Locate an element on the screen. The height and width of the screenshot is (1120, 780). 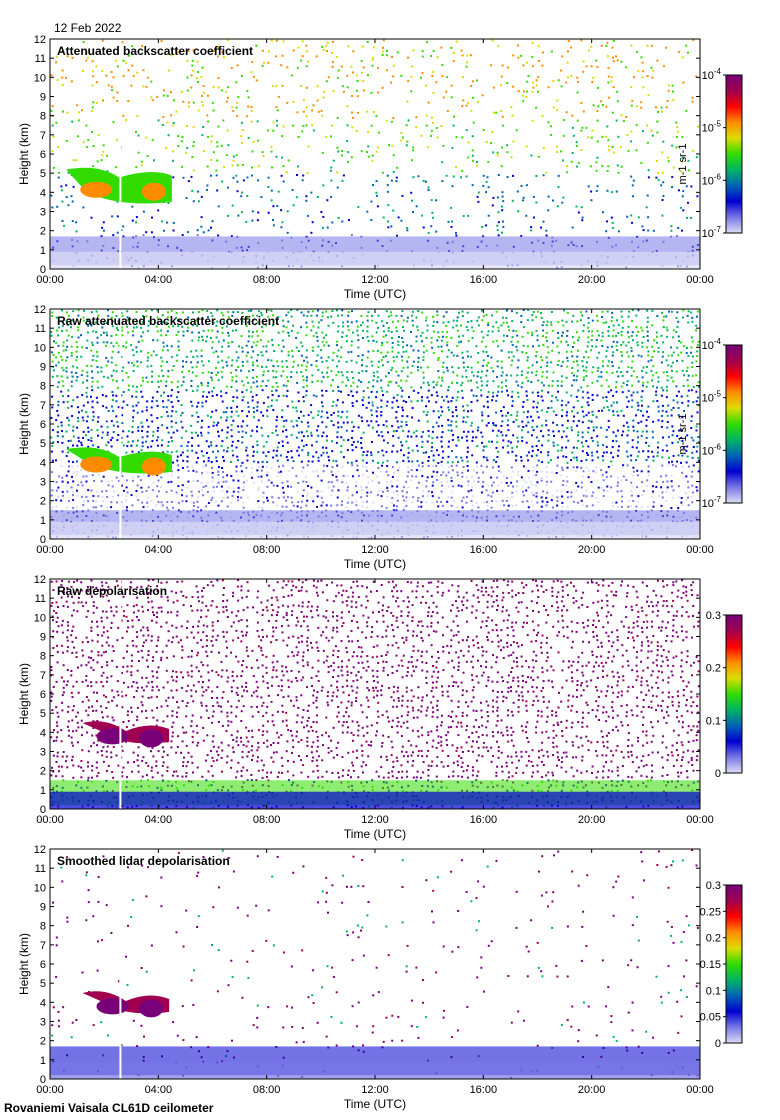
y-tick-label: 0 is located at coordinates (43, 540).